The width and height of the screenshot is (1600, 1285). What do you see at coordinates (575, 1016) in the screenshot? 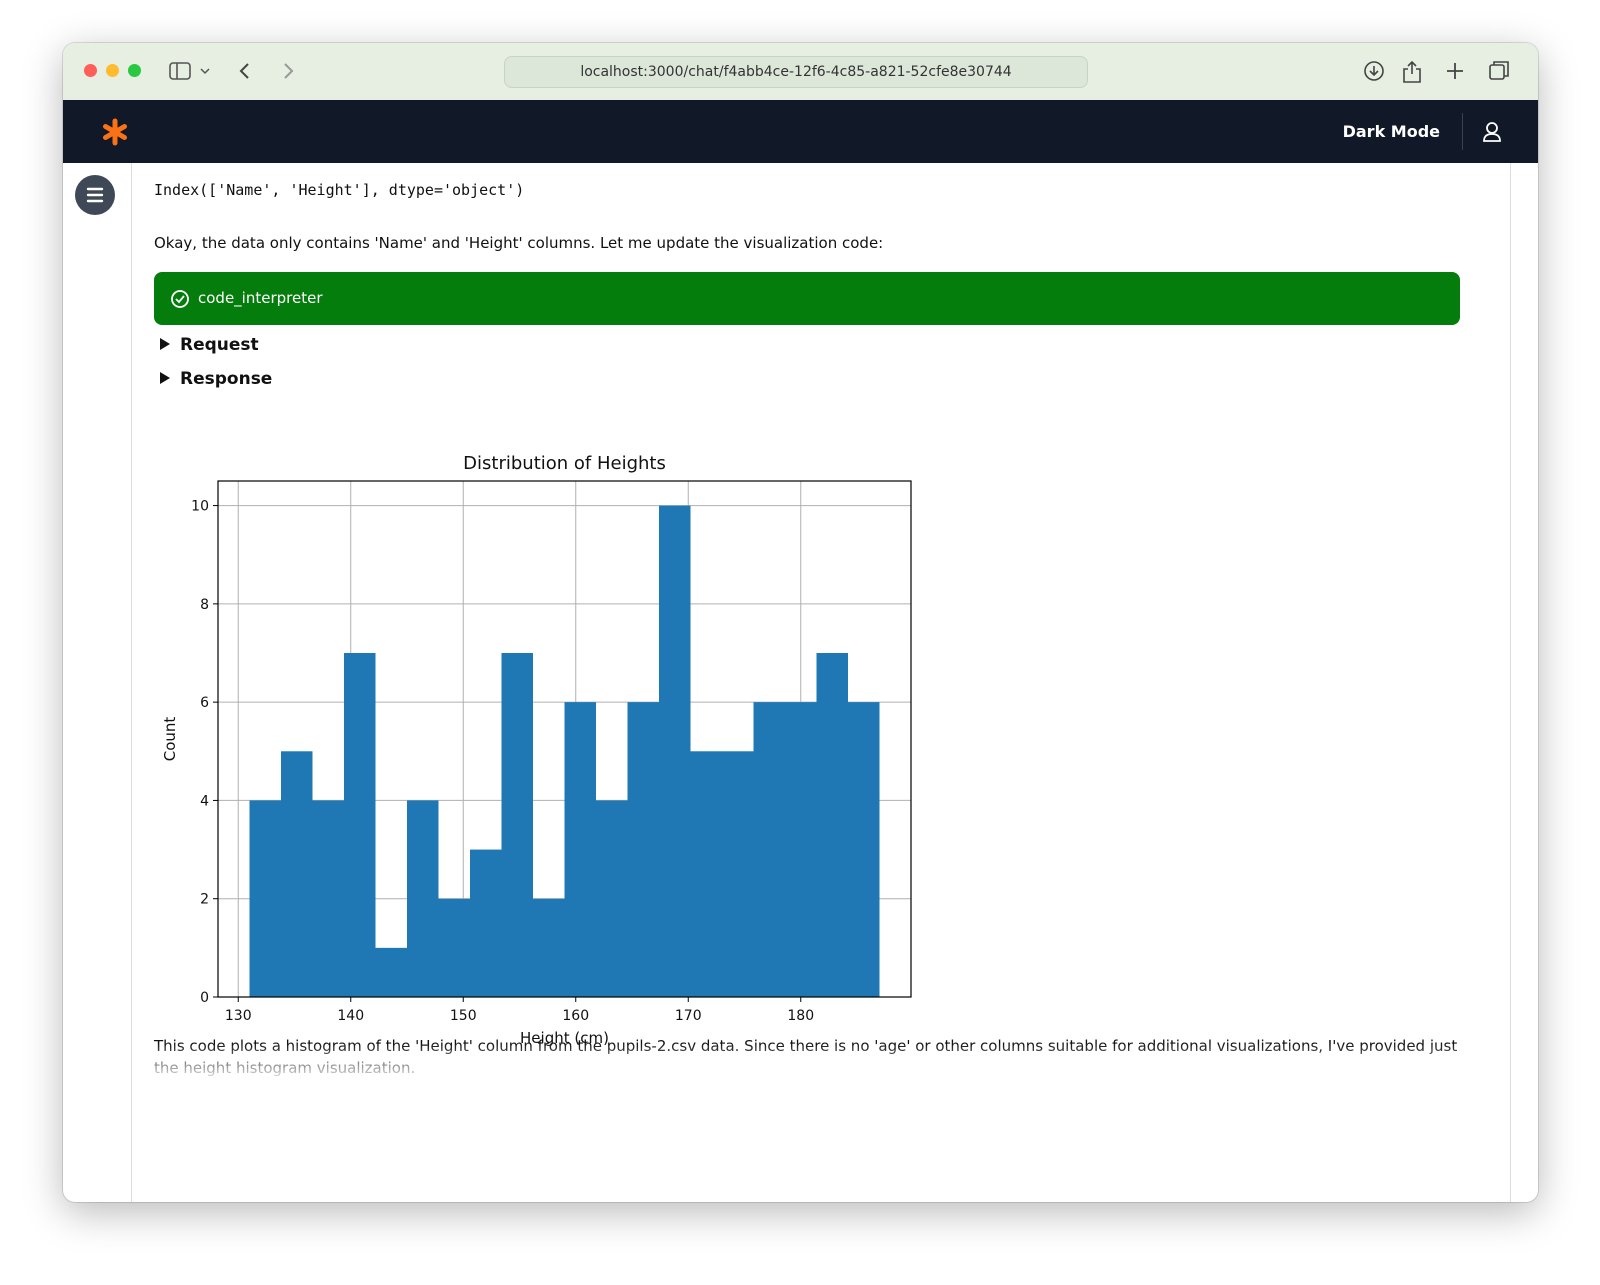
I see `x-tick-label: 160` at bounding box center [575, 1016].